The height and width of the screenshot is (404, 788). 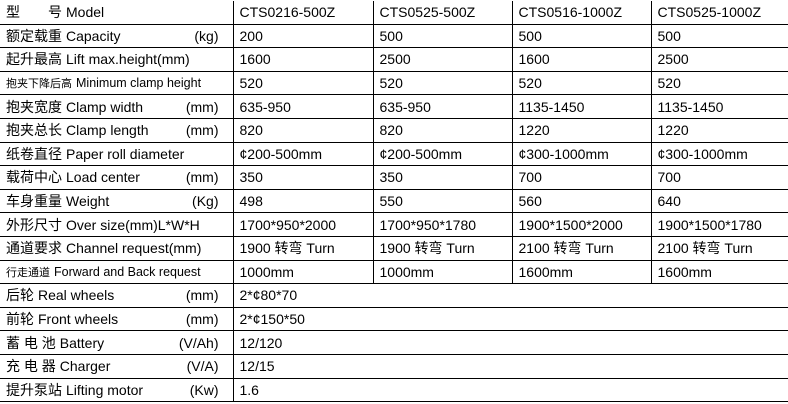 What do you see at coordinates (719, 13) in the screenshot?
I see `table-cell: CTS0525-1000Z` at bounding box center [719, 13].